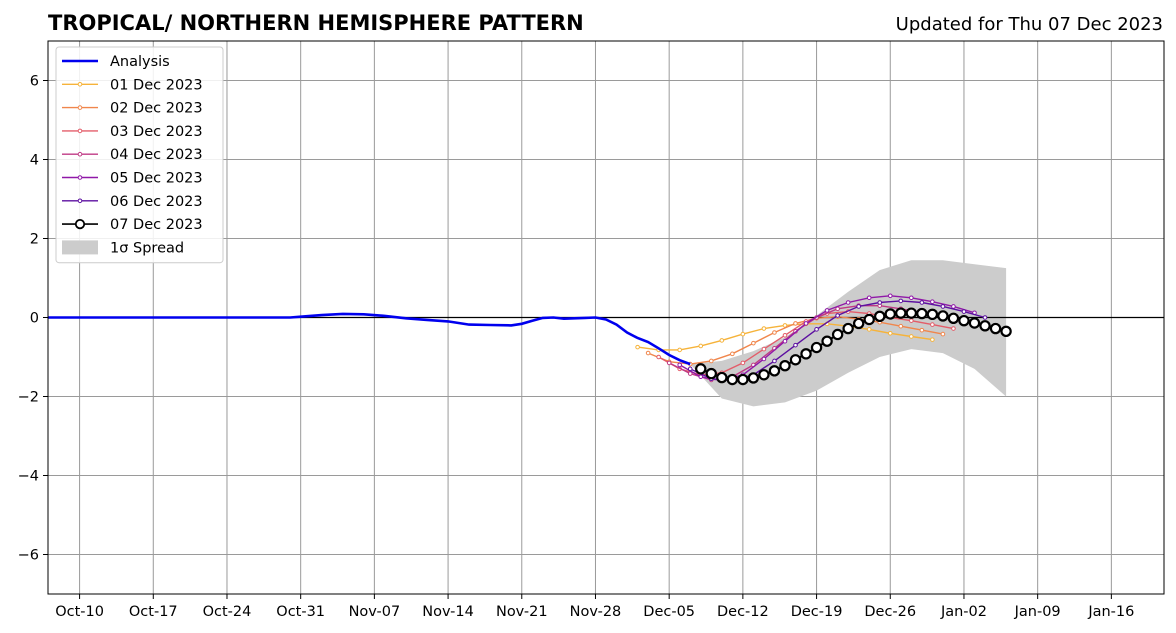  What do you see at coordinates (1037, 612) in the screenshot?
I see `x-tick-label: Jan-09` at bounding box center [1037, 612].